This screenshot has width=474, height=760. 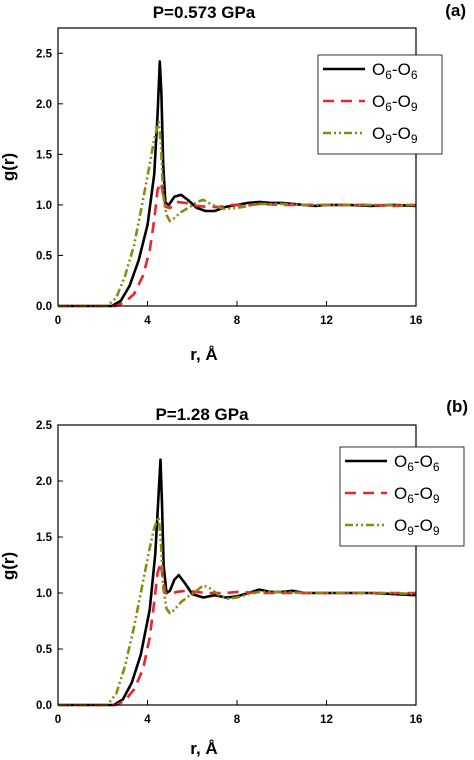 I want to click on panel-b-legend-entry-o6-o6: O6-O6, so click(x=417, y=463).